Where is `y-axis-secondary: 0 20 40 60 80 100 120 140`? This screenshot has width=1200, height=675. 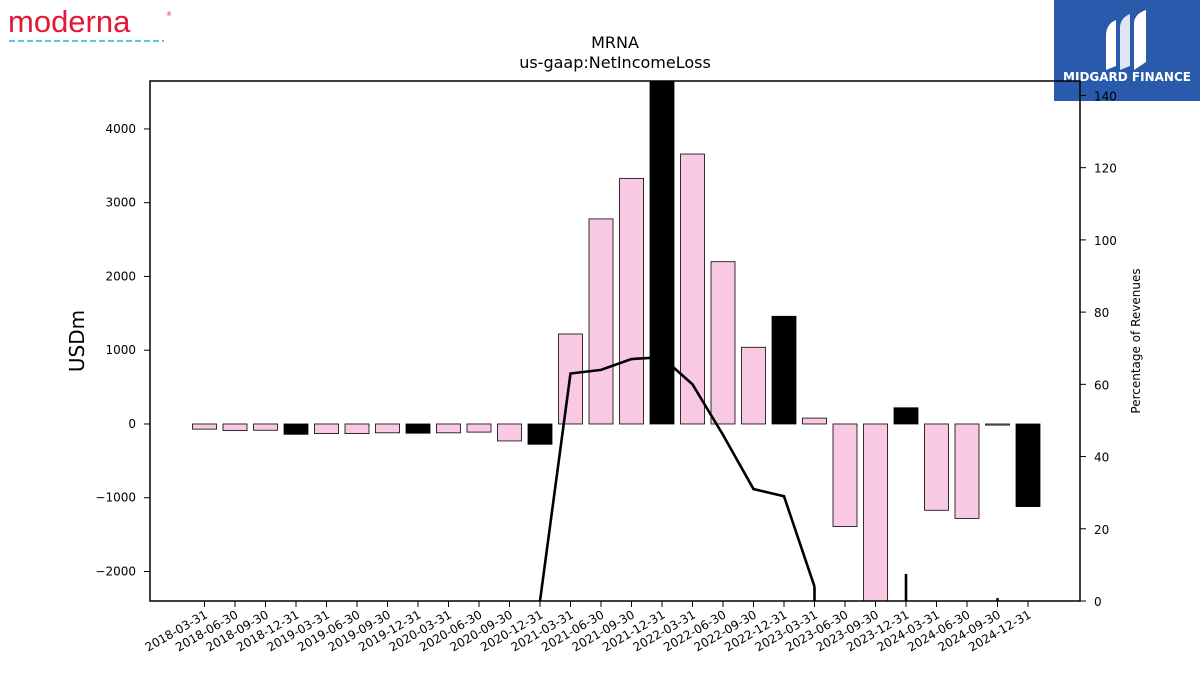 y-axis-secondary: 0 20 40 60 80 100 120 140 is located at coordinates (1098, 349).